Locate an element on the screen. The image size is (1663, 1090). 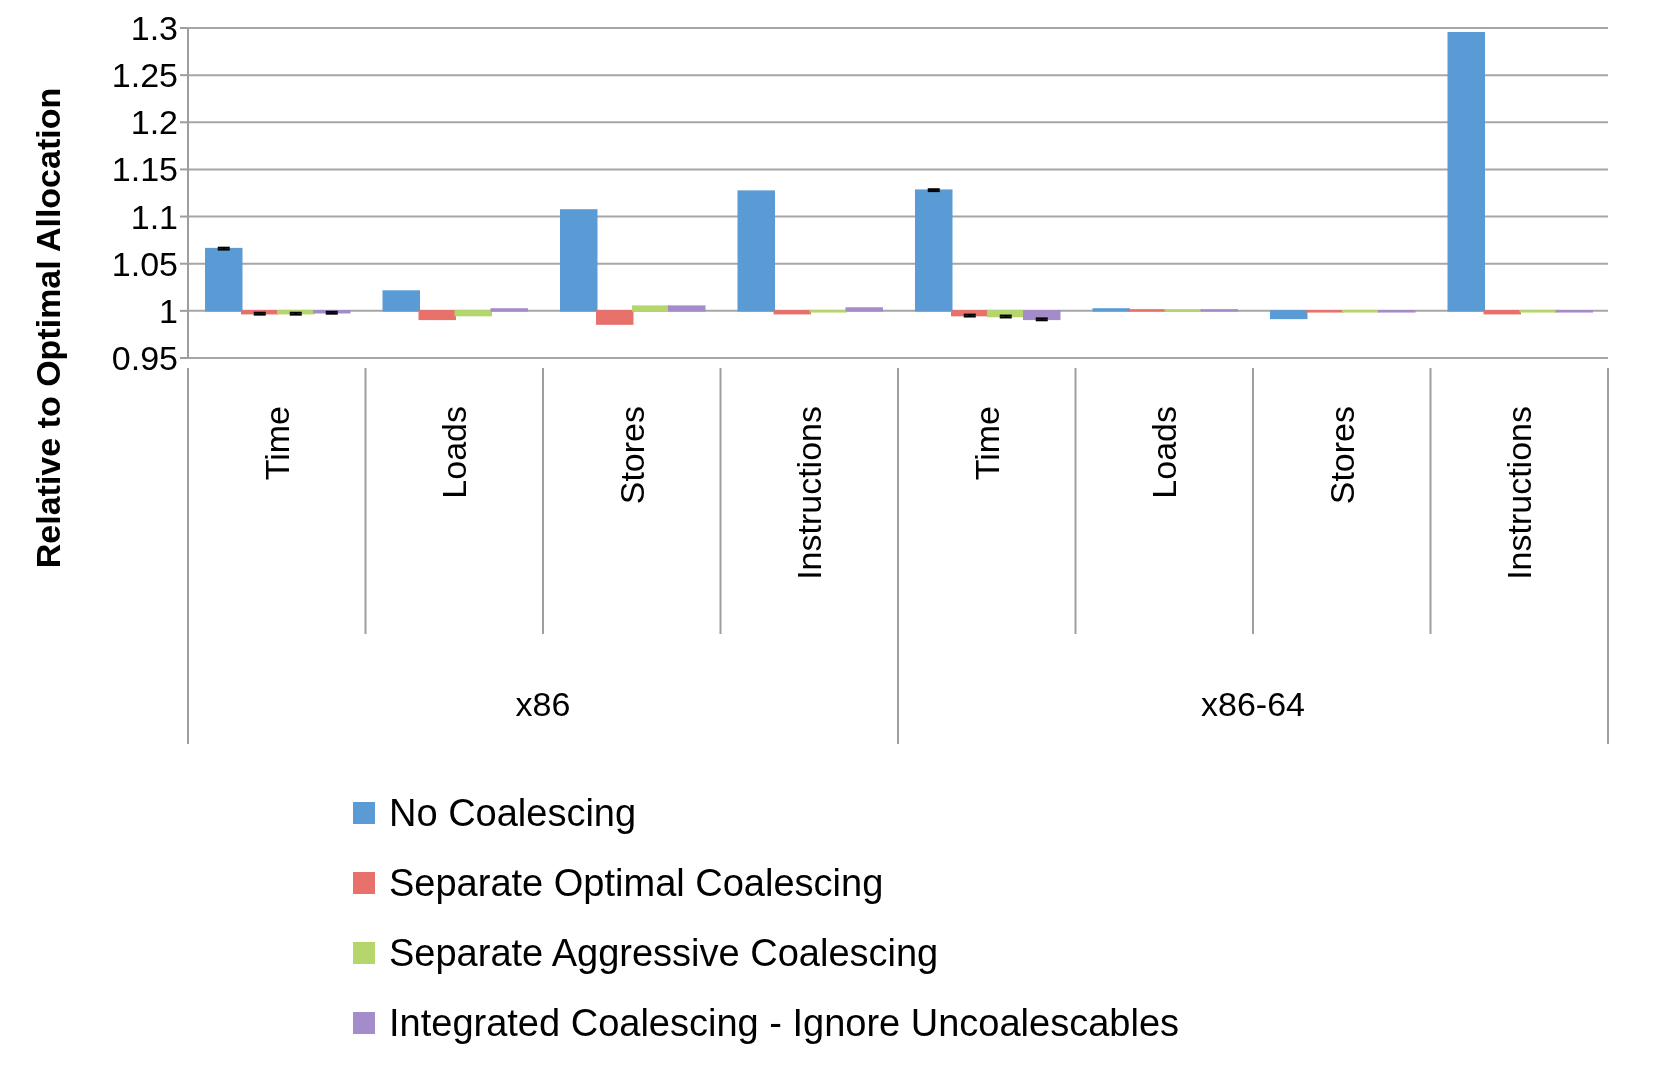
y-tick-label: 1.25 is located at coordinates (144, 75).